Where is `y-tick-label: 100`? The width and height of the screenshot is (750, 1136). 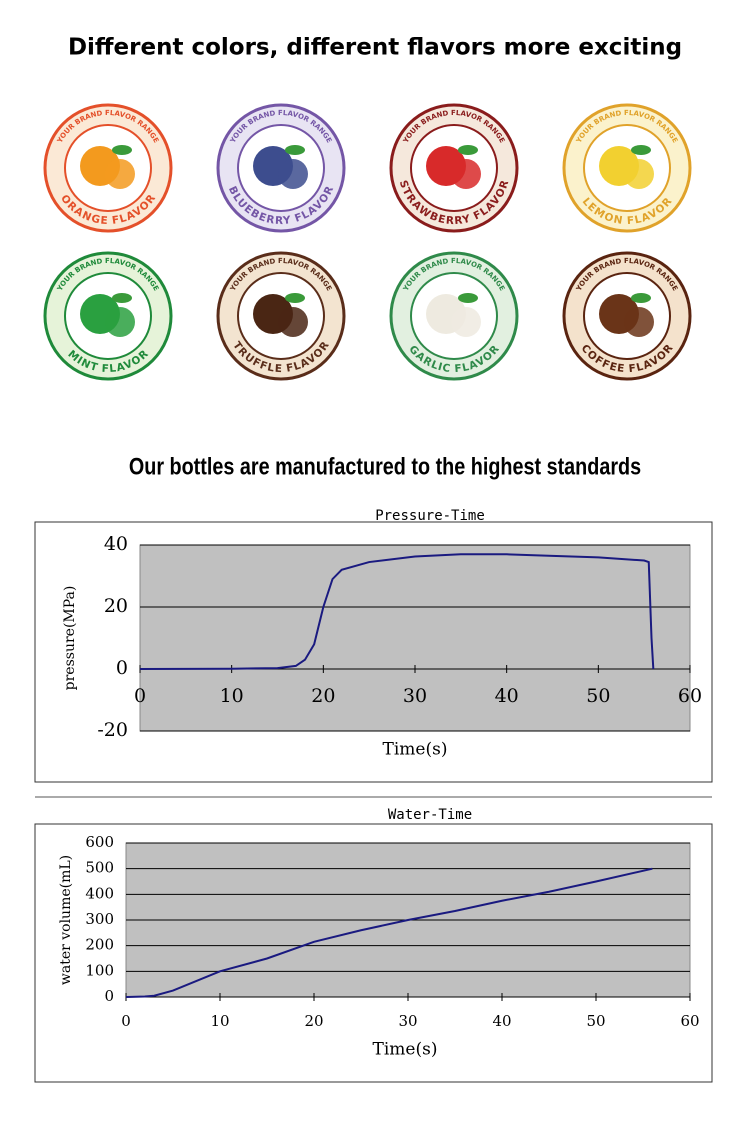 y-tick-label: 100 is located at coordinates (99, 970).